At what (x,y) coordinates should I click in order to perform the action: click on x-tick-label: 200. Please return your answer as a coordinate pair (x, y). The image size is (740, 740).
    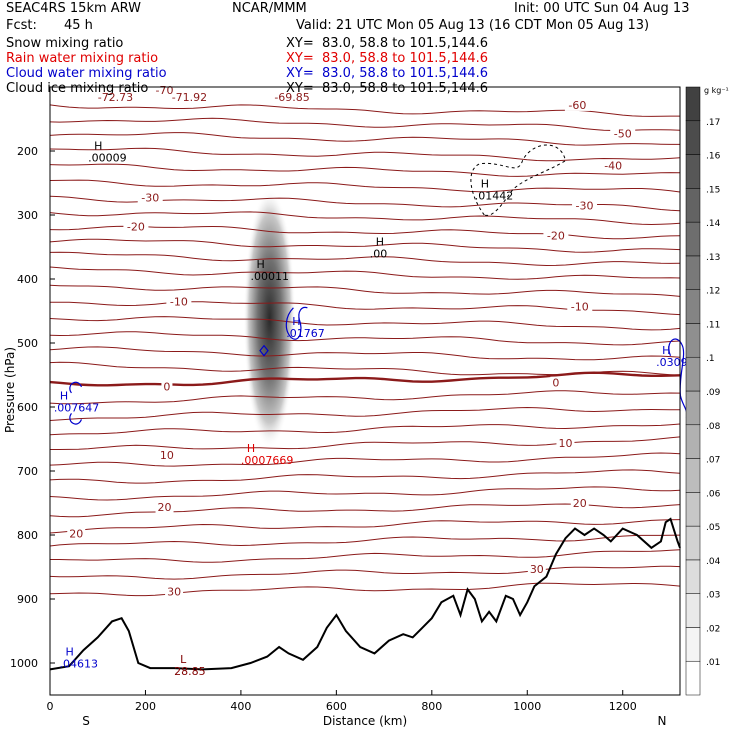
    Looking at the image, I should click on (145, 706).